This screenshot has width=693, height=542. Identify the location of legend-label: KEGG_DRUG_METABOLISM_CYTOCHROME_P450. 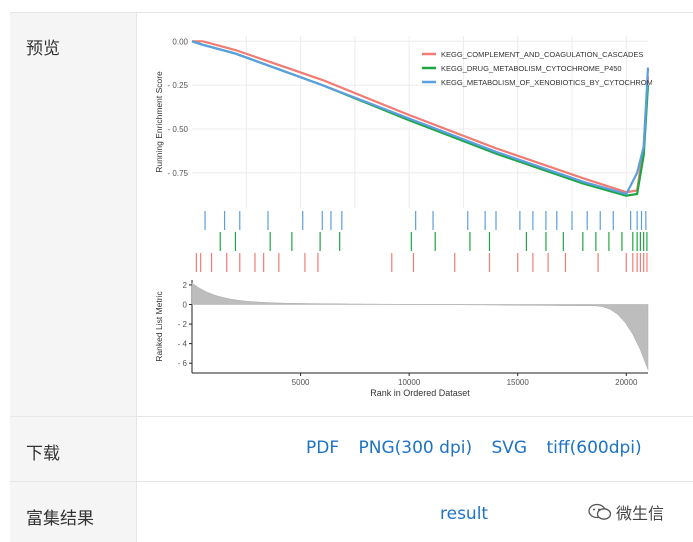
(531, 68).